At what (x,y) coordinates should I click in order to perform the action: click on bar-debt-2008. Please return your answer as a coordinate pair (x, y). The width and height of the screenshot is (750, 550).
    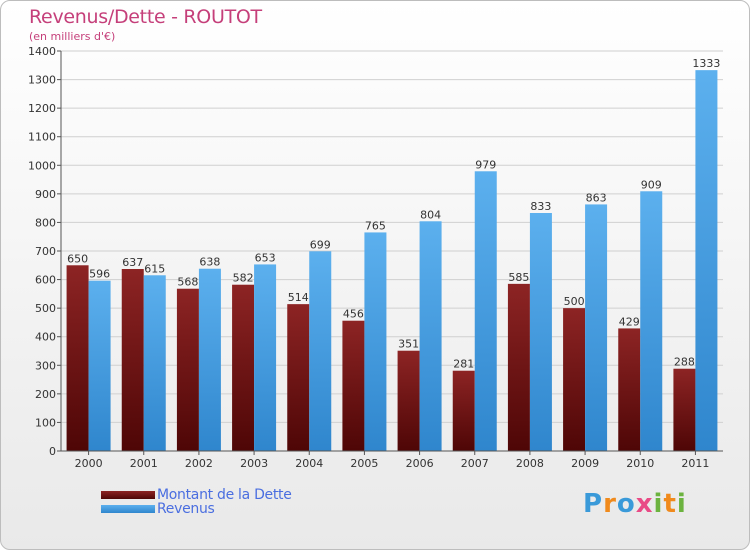
    Looking at the image, I should click on (518, 367).